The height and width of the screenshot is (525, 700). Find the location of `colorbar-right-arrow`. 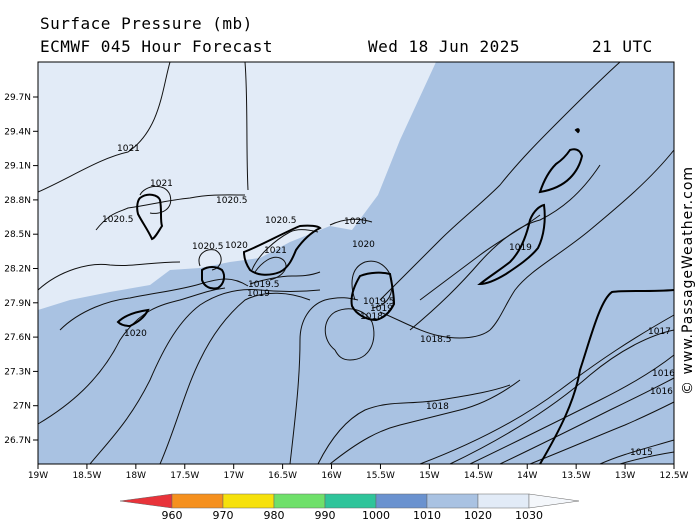

colorbar-right-arrow is located at coordinates (554, 501).